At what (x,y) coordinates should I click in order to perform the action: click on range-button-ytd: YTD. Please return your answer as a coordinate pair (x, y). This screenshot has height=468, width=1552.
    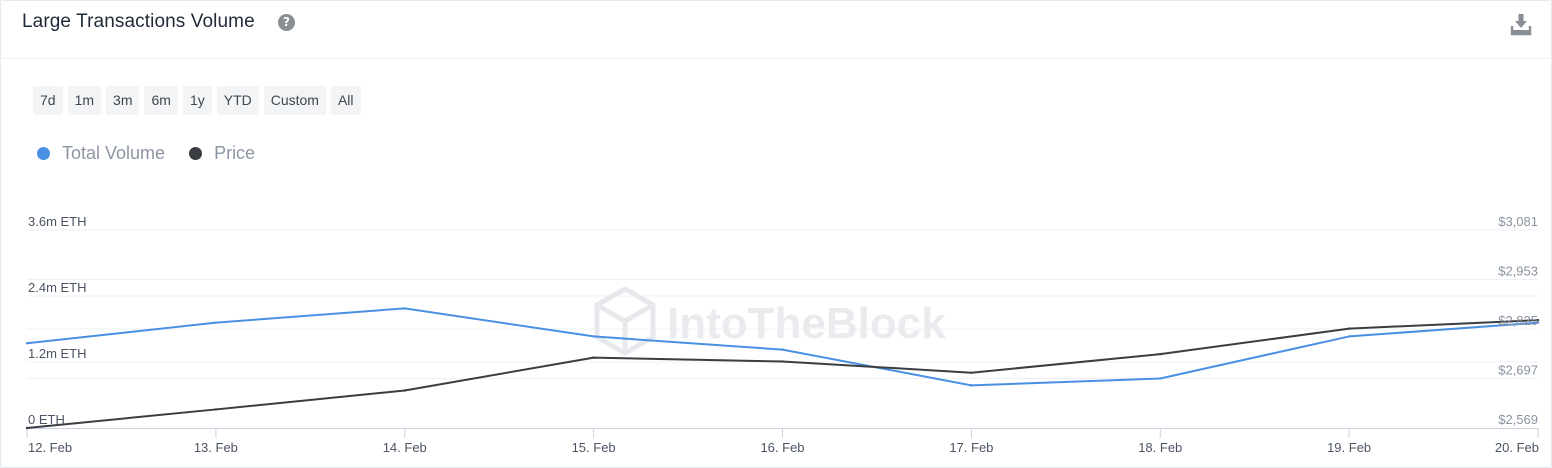
    Looking at the image, I should click on (237, 100).